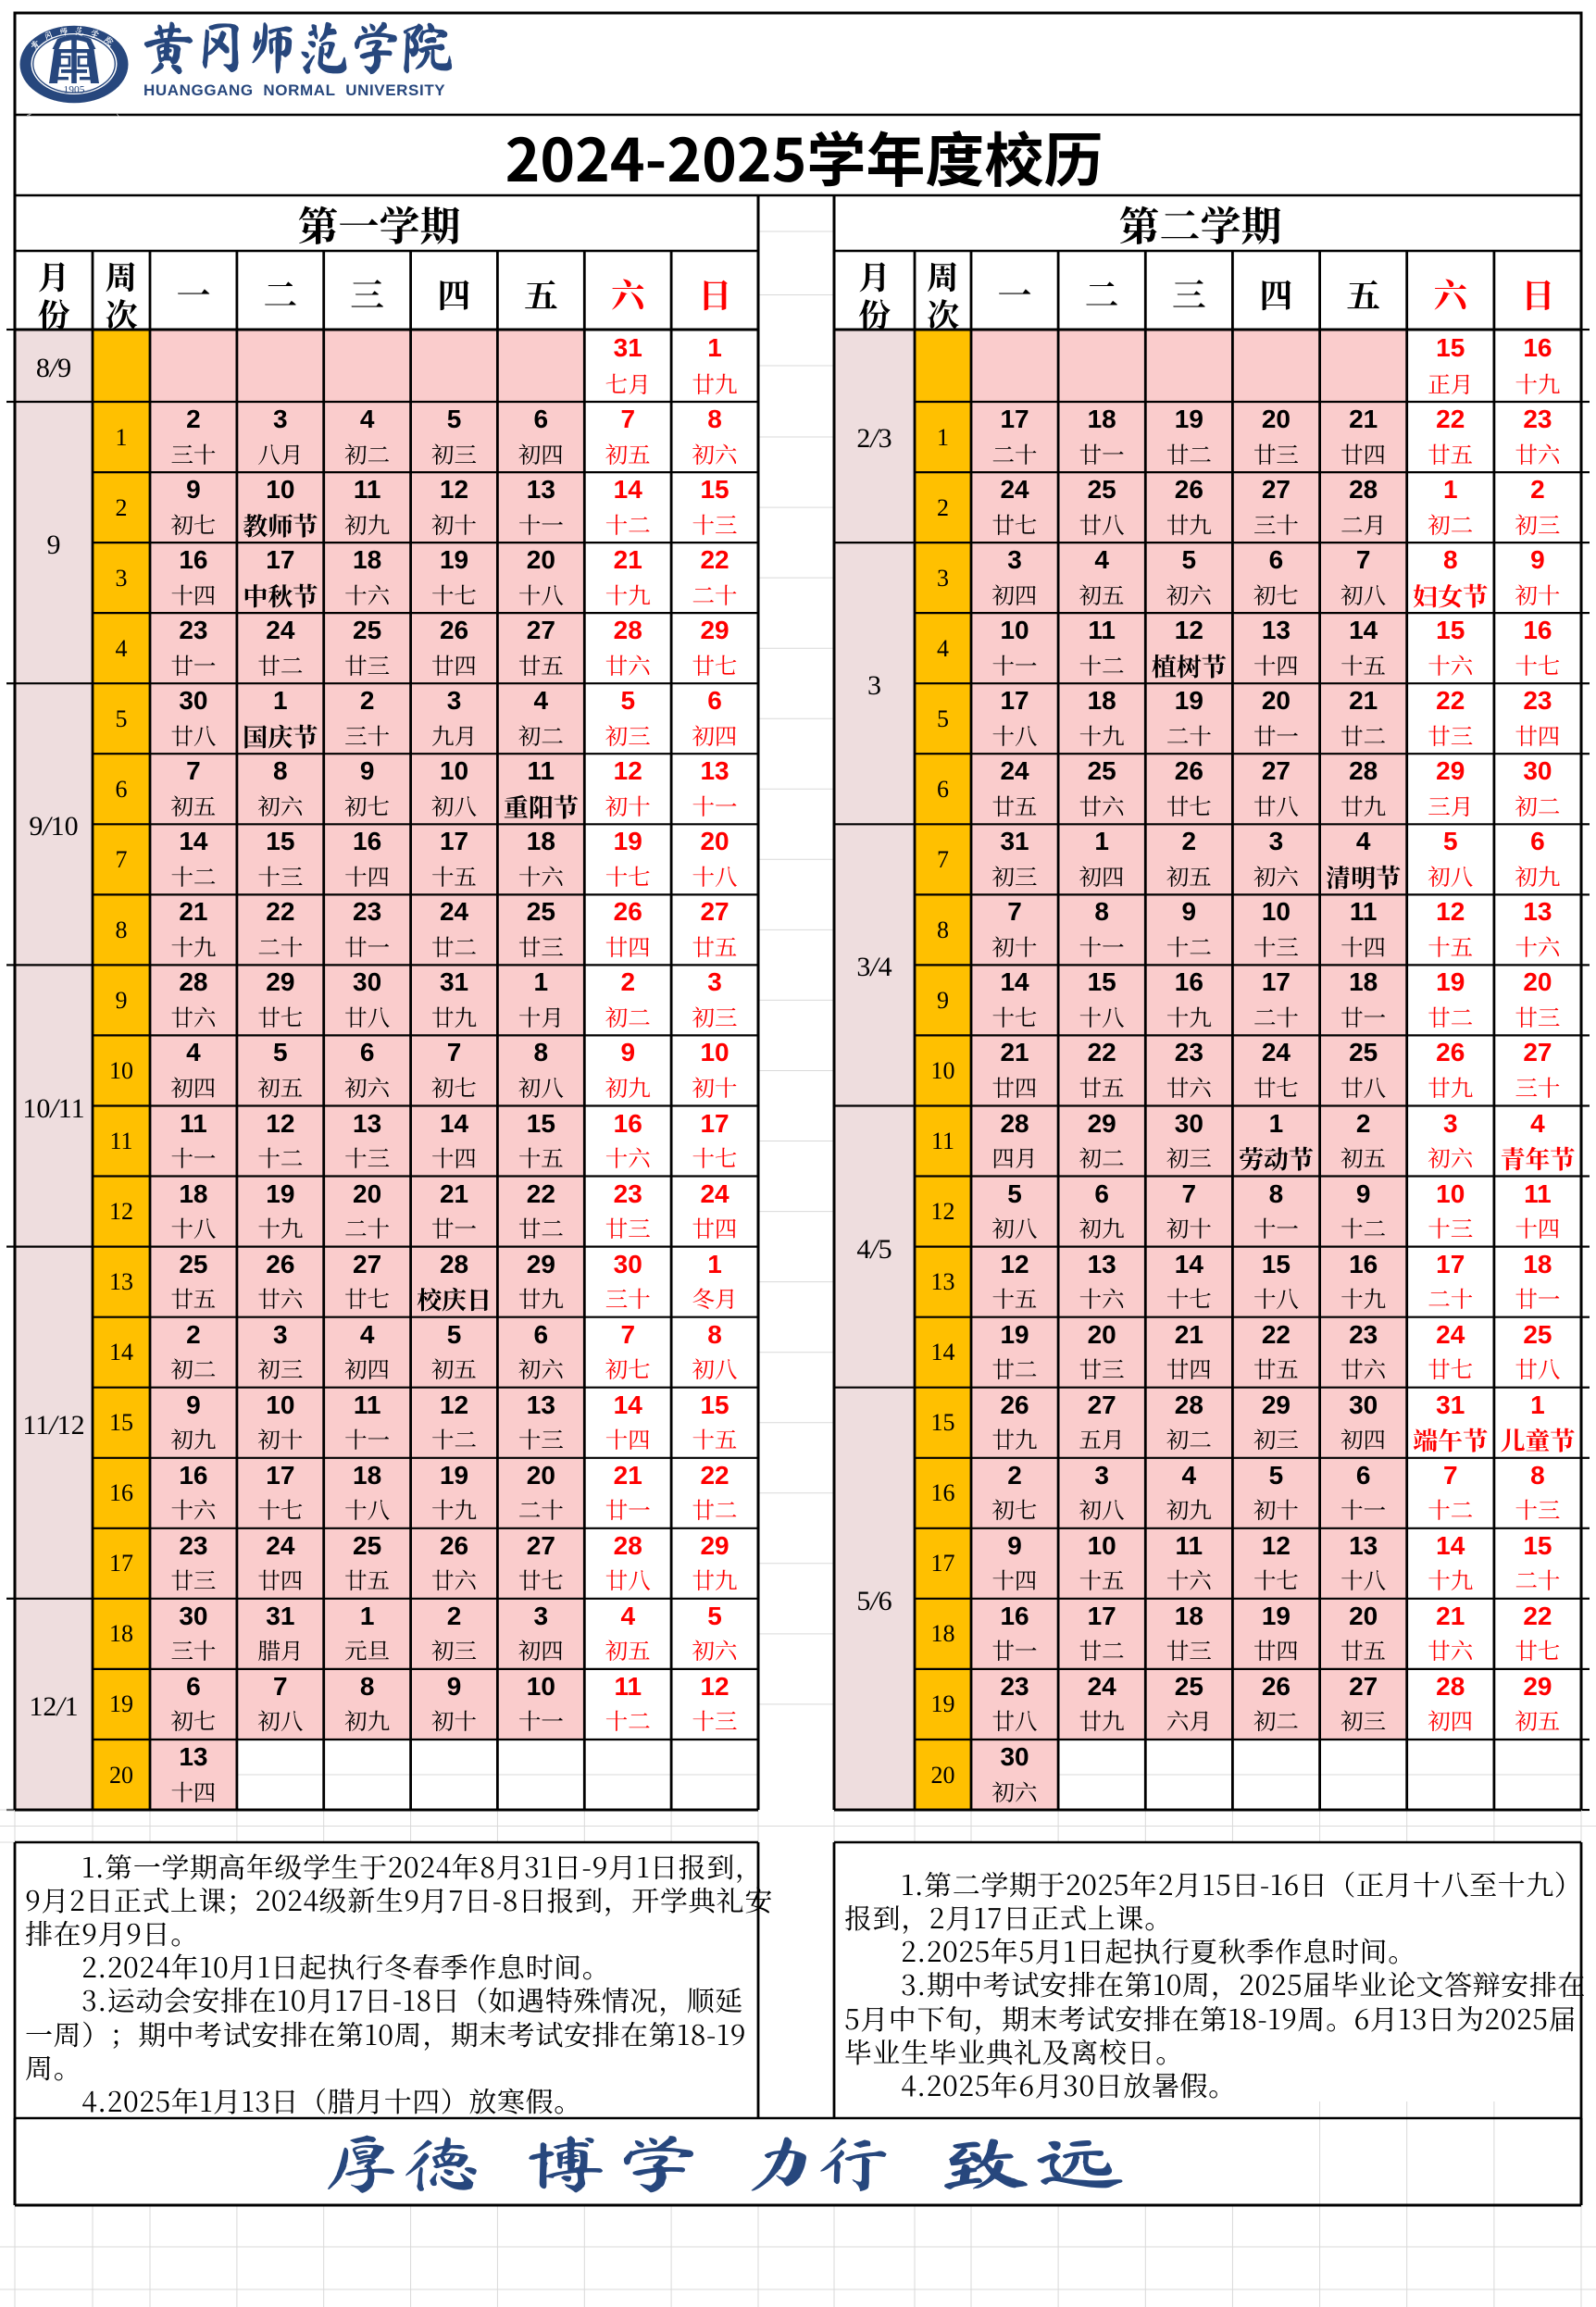 This screenshot has height=2307, width=1596. Describe the element at coordinates (74, 90) in the screenshot. I see `svg-text: 1905` at that location.